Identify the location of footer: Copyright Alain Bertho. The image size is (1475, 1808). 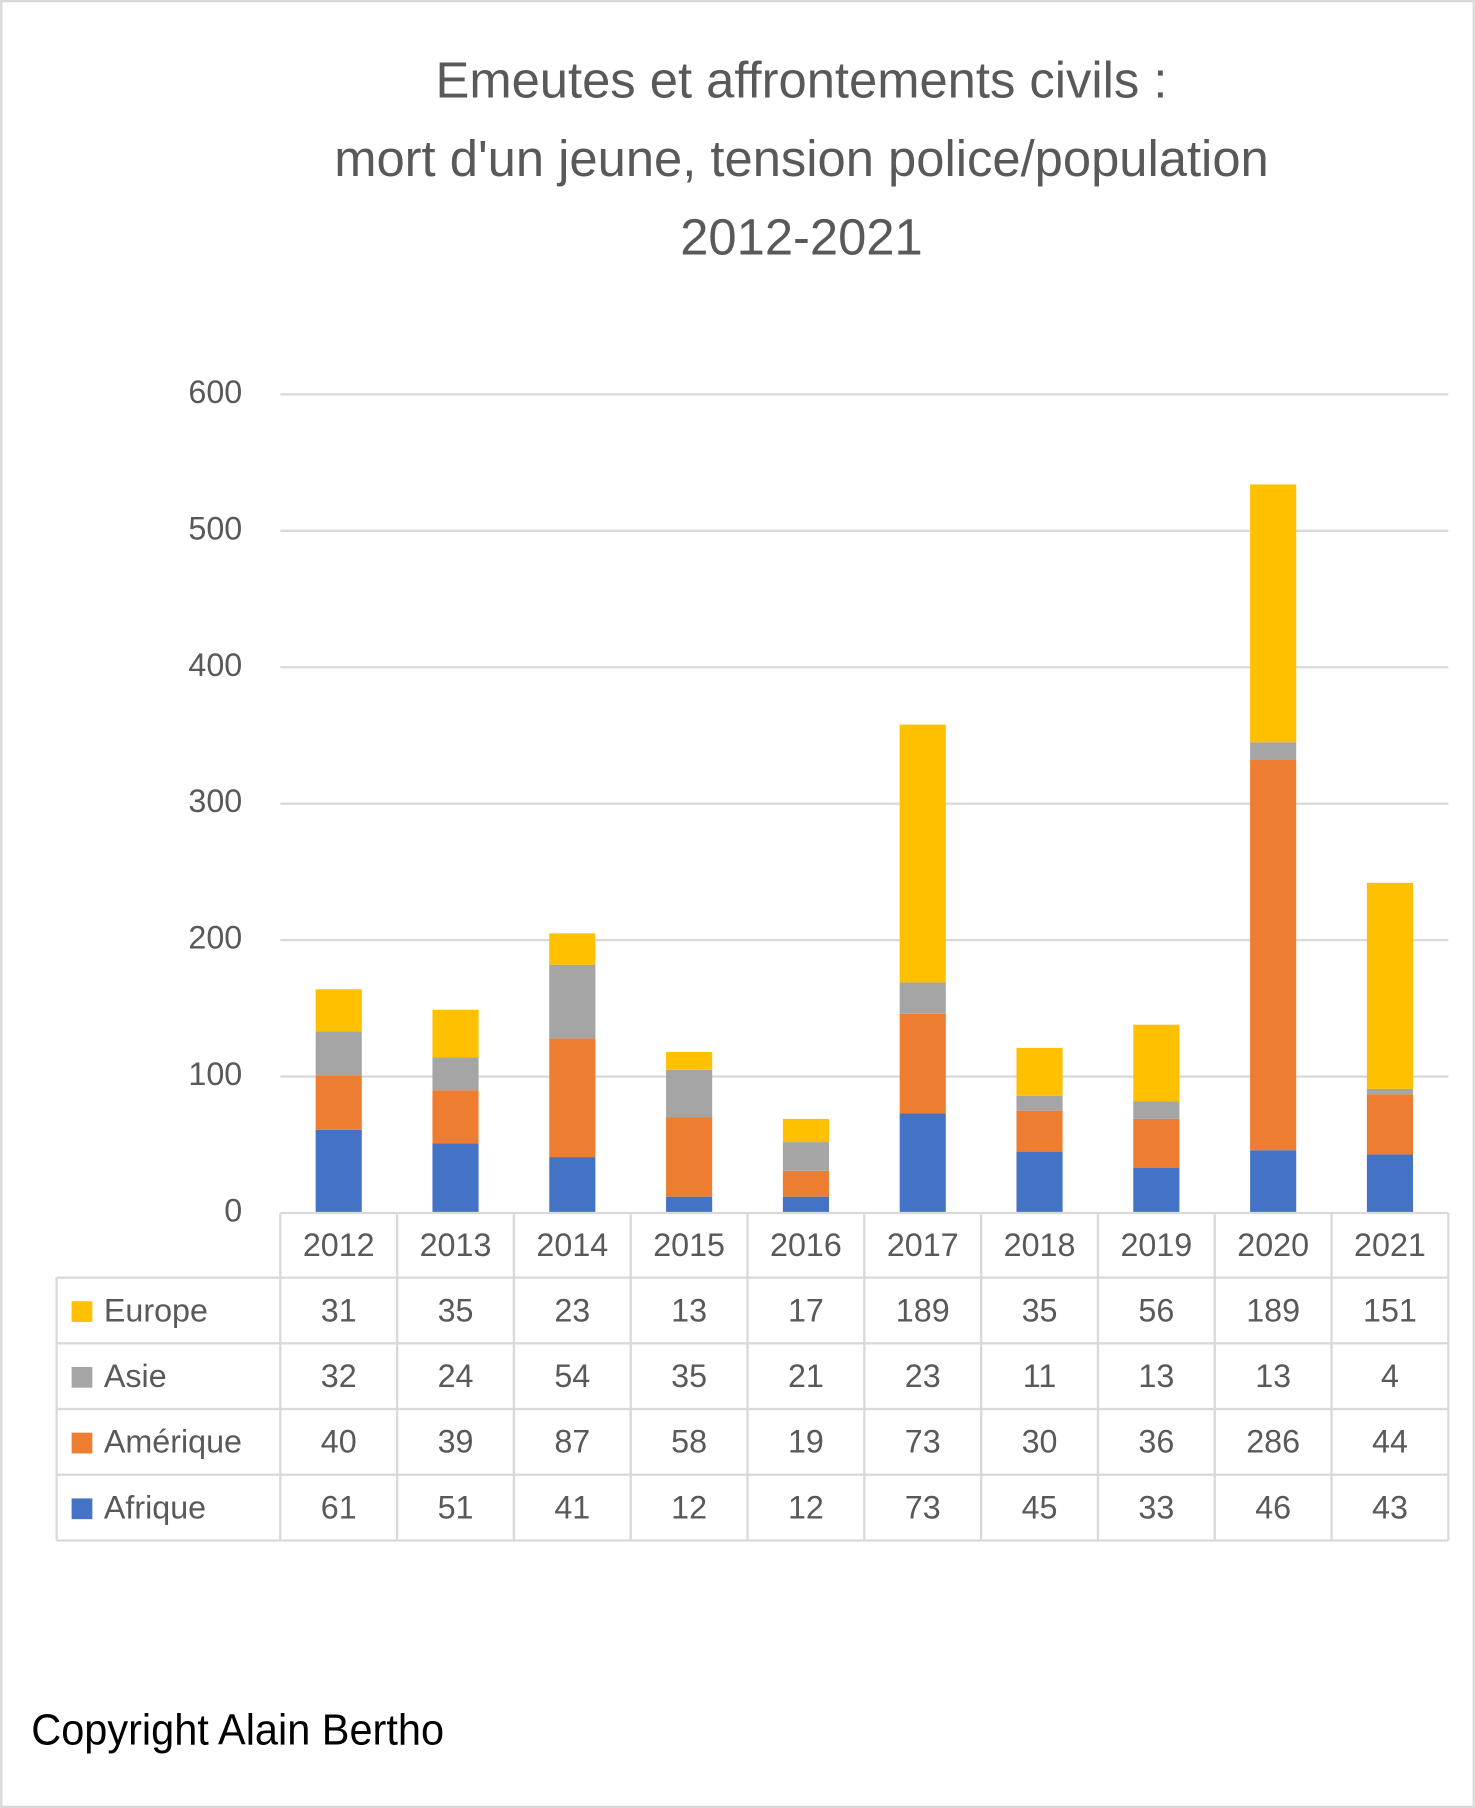
(237, 1730).